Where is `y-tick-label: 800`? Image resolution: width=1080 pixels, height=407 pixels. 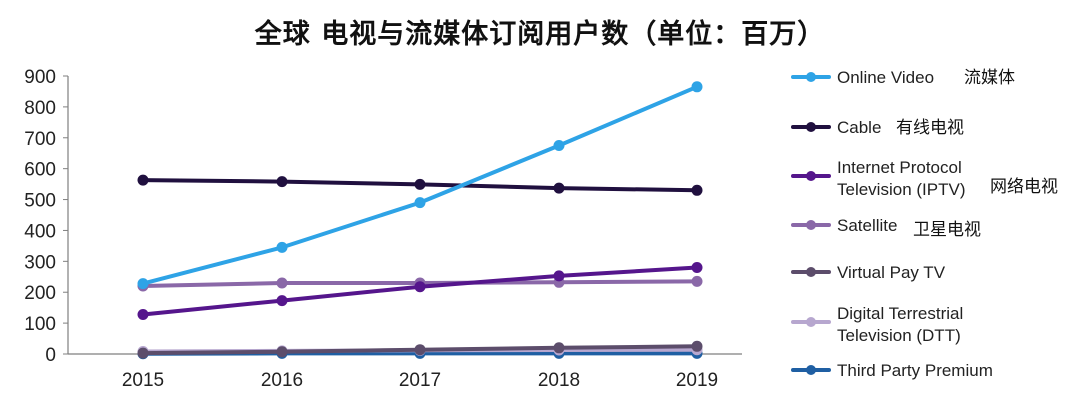
y-tick-label: 800 is located at coordinates (40, 108).